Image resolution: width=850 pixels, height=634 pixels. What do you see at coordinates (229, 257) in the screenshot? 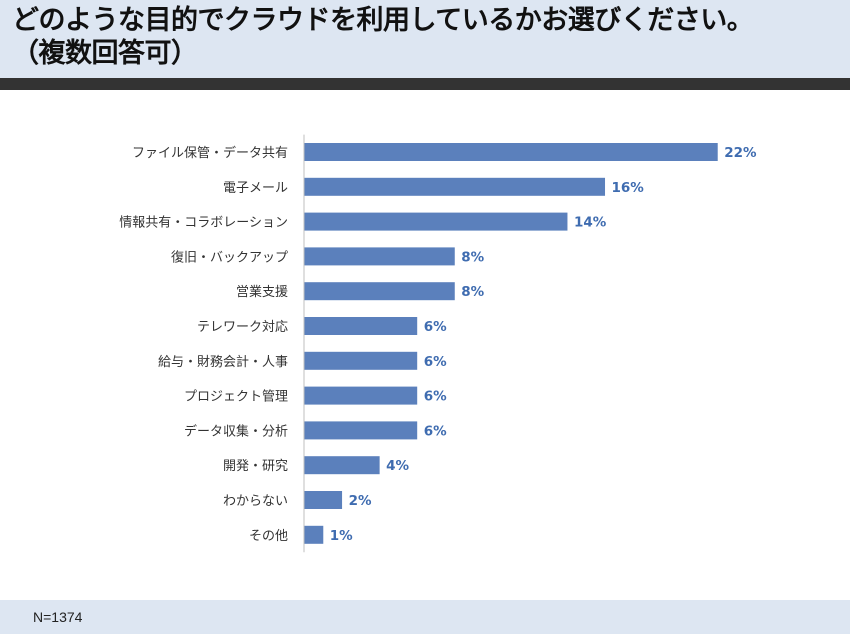
I see `category-label: 復旧・バックアップ` at bounding box center [229, 257].